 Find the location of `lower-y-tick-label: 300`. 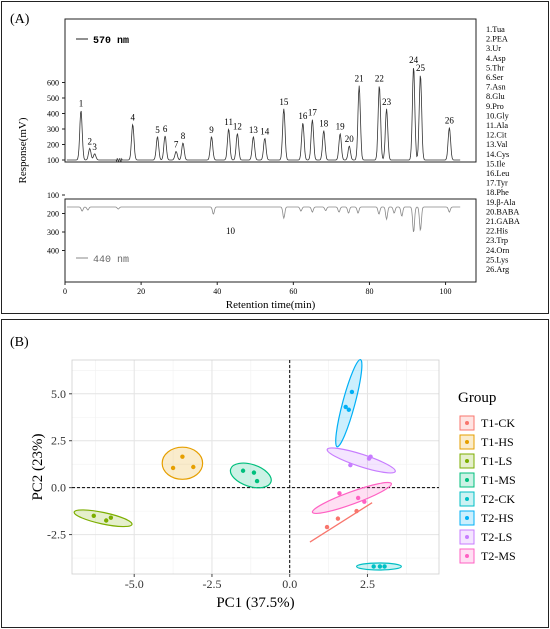

lower-y-tick-label: 300 is located at coordinates (53, 232).